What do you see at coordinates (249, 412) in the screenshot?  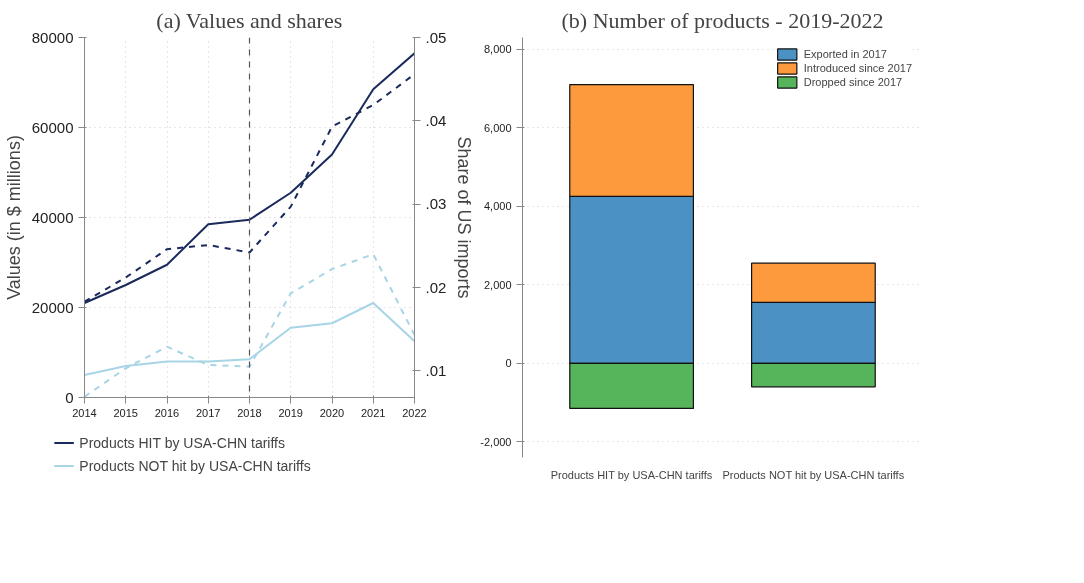 I see `x-tick-label: 2018` at bounding box center [249, 412].